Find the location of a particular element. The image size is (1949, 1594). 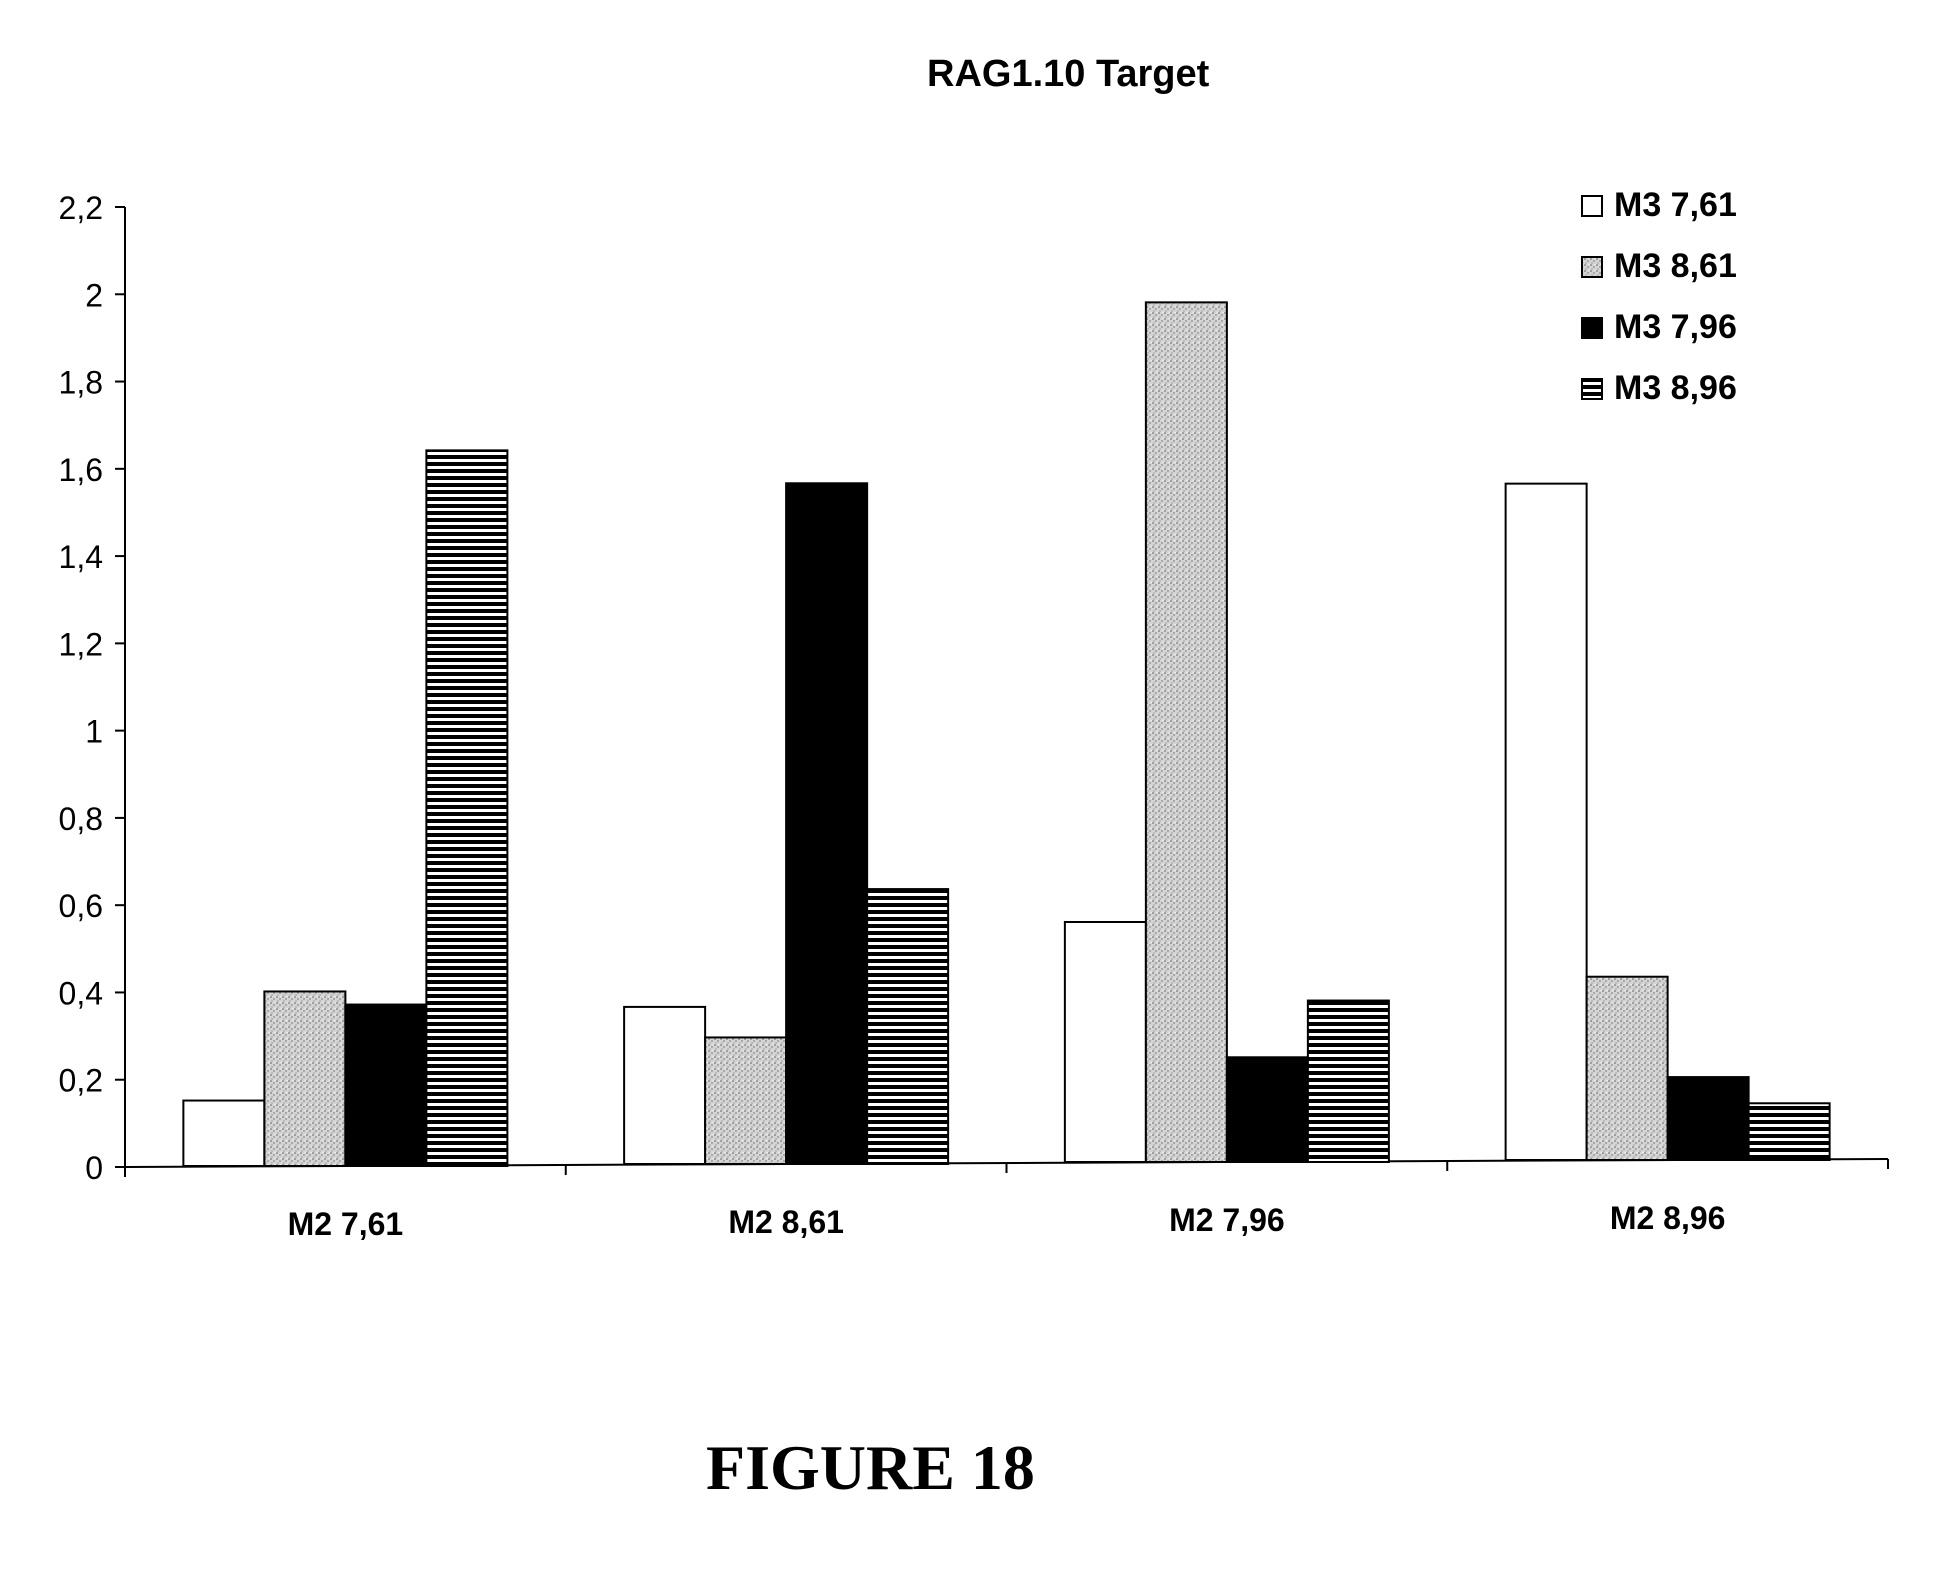

y-tick-label: 0,2 is located at coordinates (81, 1081).